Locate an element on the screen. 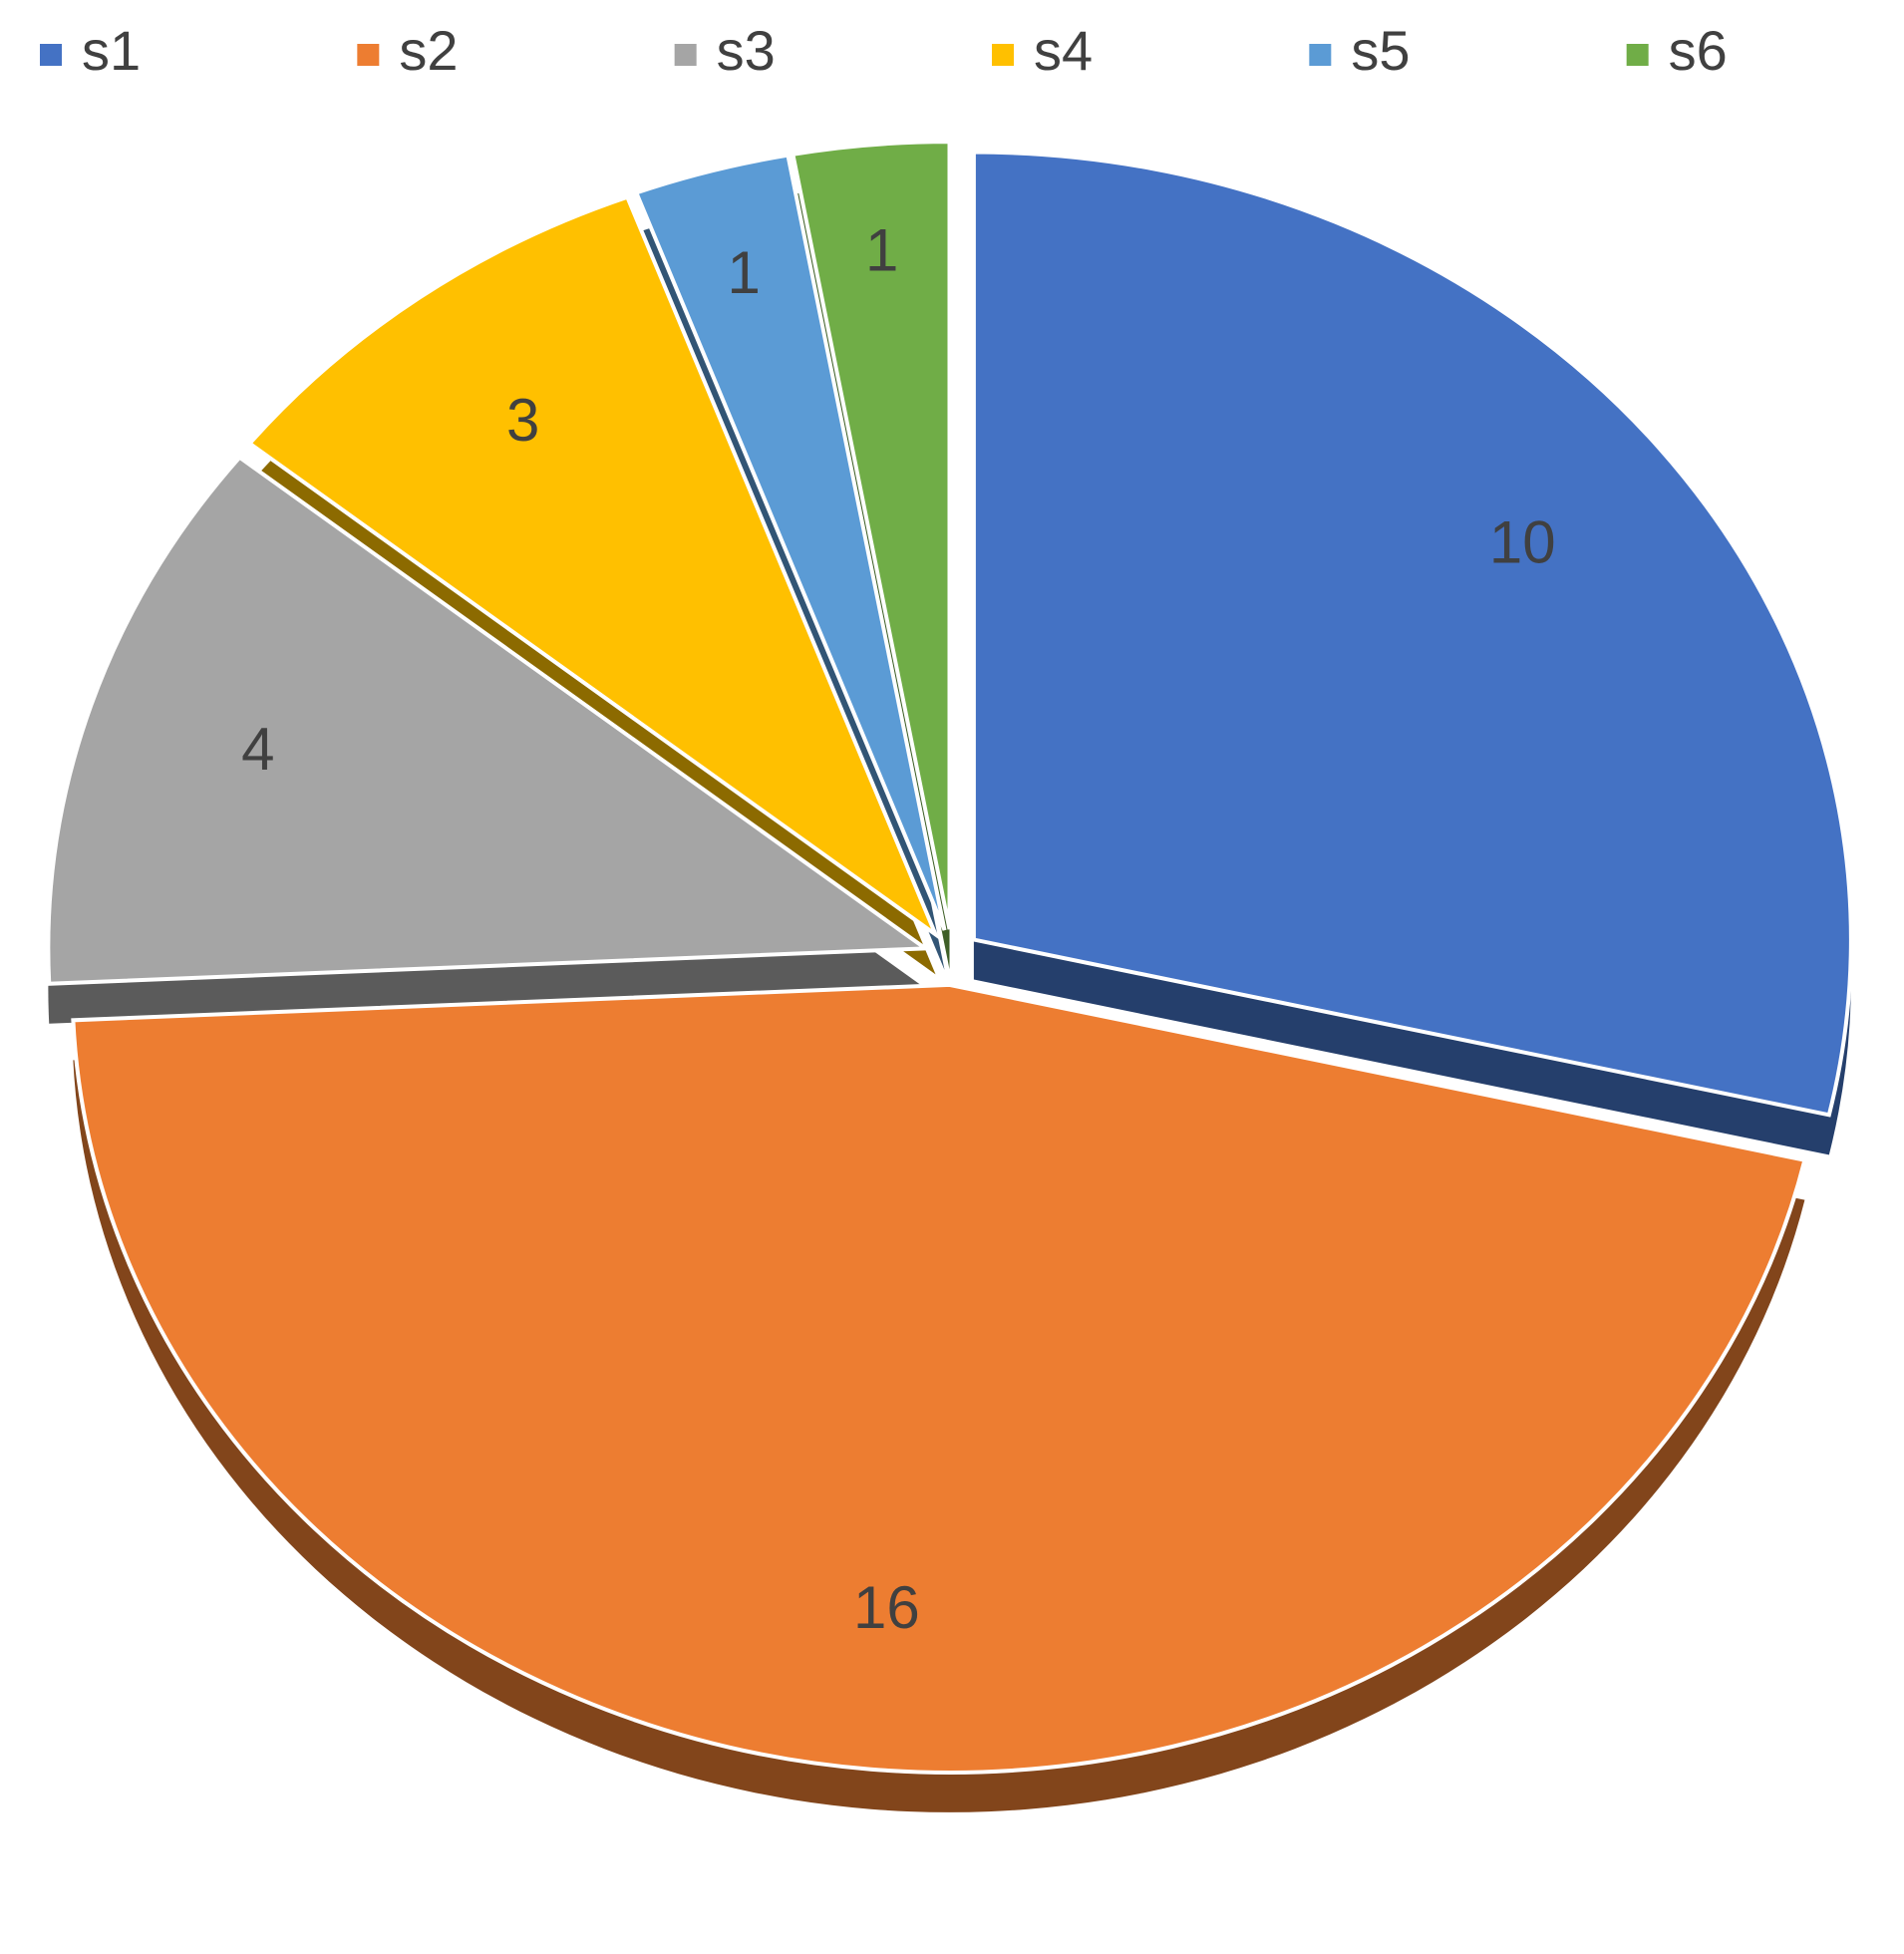  legend-label: s6 is located at coordinates (1698, 50).